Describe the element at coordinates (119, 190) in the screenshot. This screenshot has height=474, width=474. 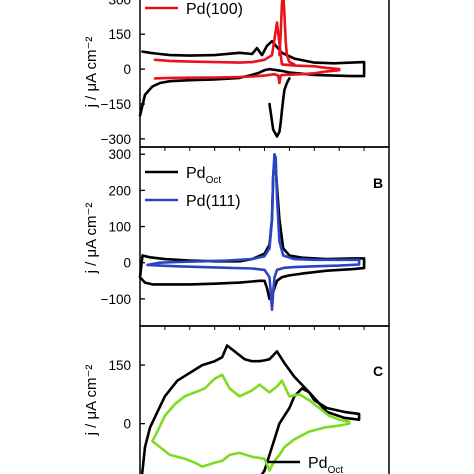
I see `y-tick-label: 200` at that location.